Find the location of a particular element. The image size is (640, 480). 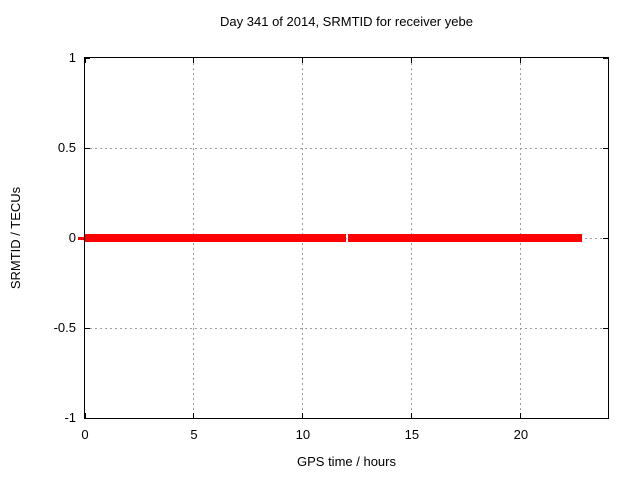

zero-tick-red-artifact is located at coordinates (81, 238).